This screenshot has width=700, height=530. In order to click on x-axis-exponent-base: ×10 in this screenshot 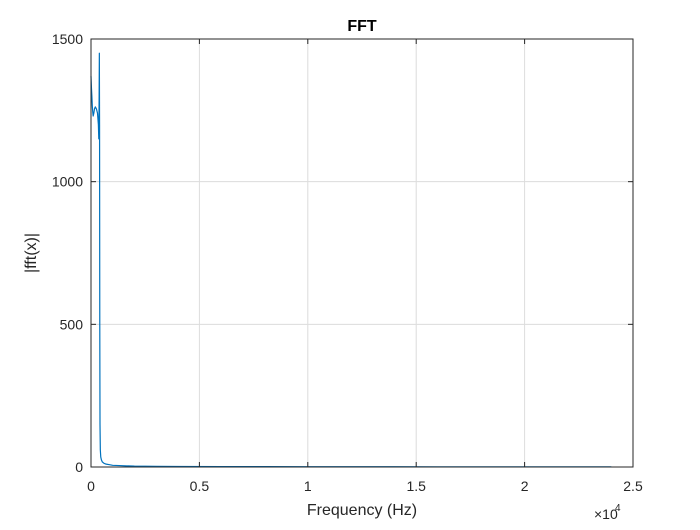, I will do `click(606, 514)`.